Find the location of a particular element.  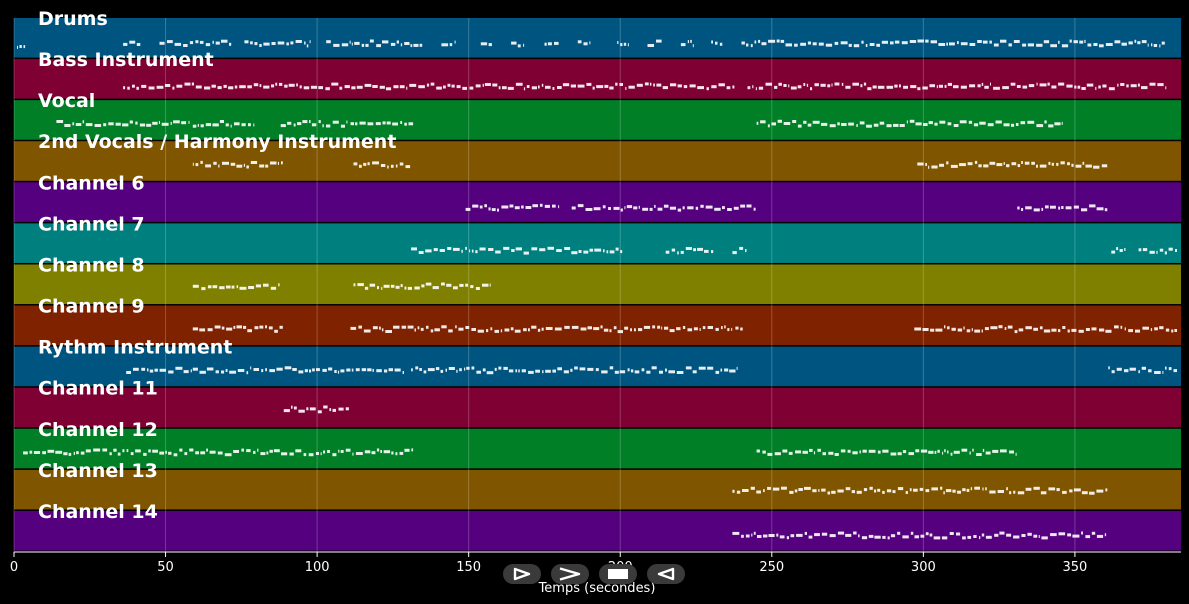

track-label: Channel 8 is located at coordinates (91, 265).